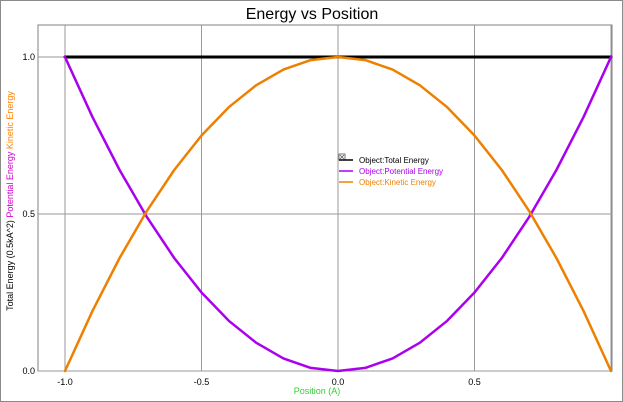  I want to click on x-tick-label: 0.0, so click(338, 382).